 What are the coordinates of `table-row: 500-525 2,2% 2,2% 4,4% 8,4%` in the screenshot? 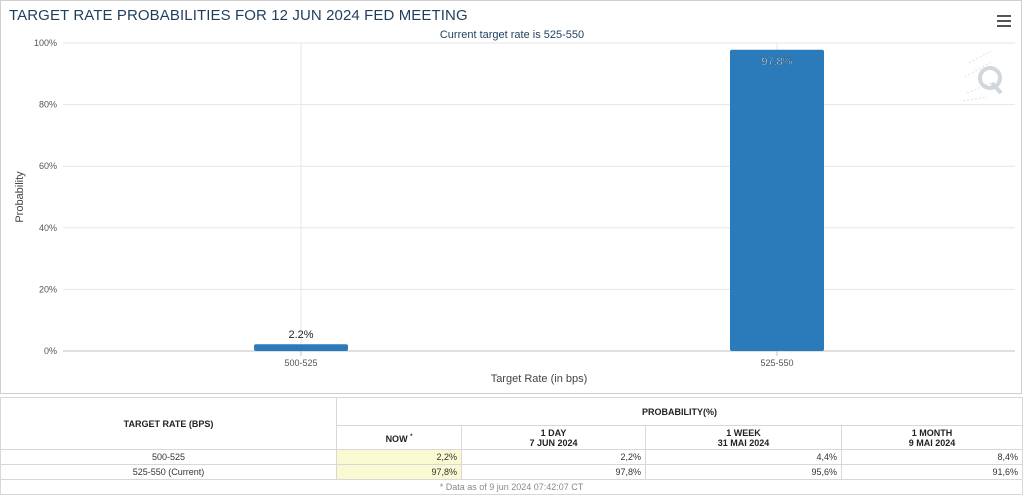 It's located at (511, 457).